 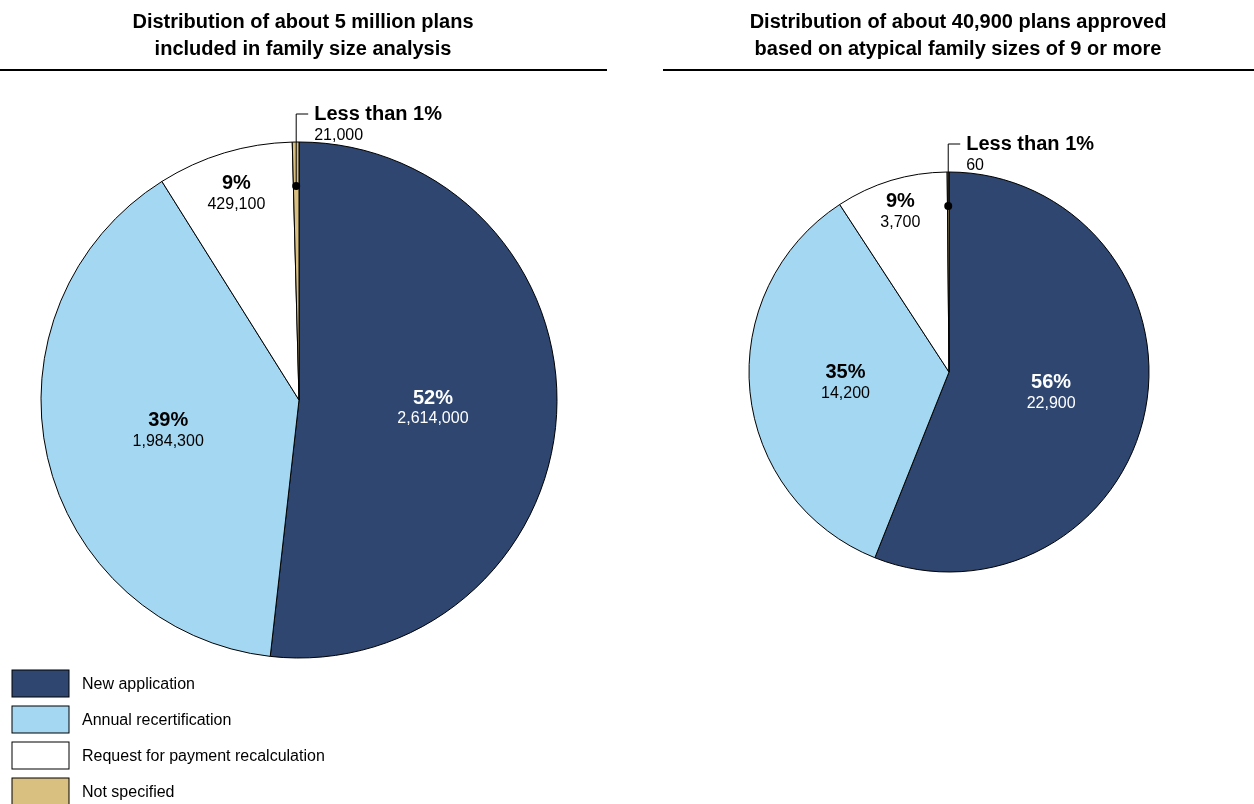 I want to click on legend-label: Annual recertification, so click(x=157, y=719).